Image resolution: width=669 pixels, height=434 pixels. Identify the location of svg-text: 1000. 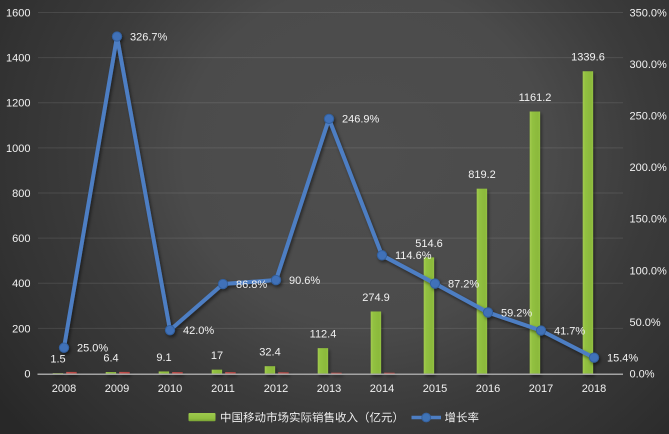
(18, 149).